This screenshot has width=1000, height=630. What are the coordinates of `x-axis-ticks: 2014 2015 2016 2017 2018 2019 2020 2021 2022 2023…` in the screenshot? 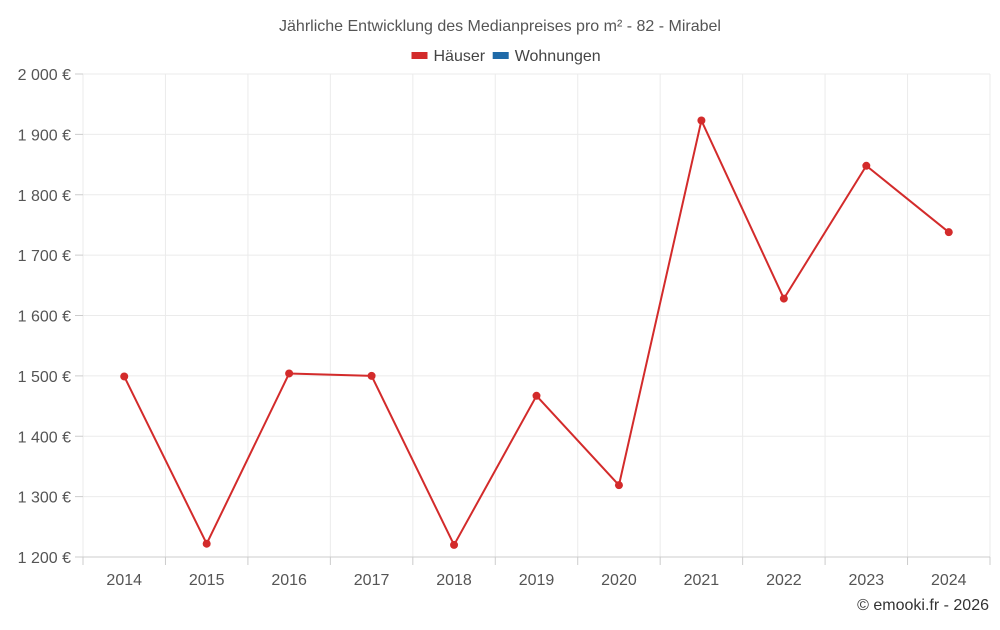 It's located at (536, 580).